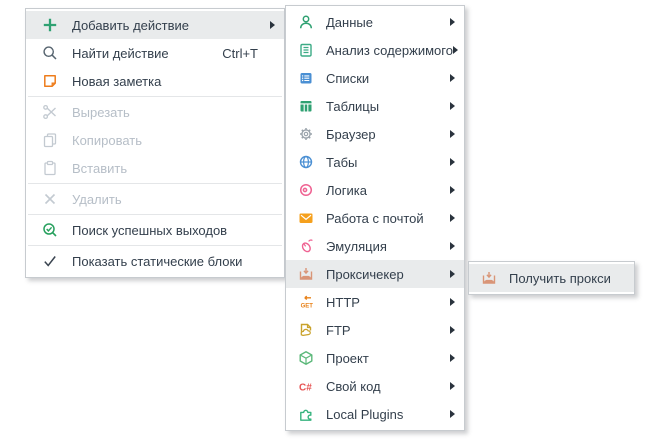  I want to click on menu-item-label: Удалить, so click(97, 199).